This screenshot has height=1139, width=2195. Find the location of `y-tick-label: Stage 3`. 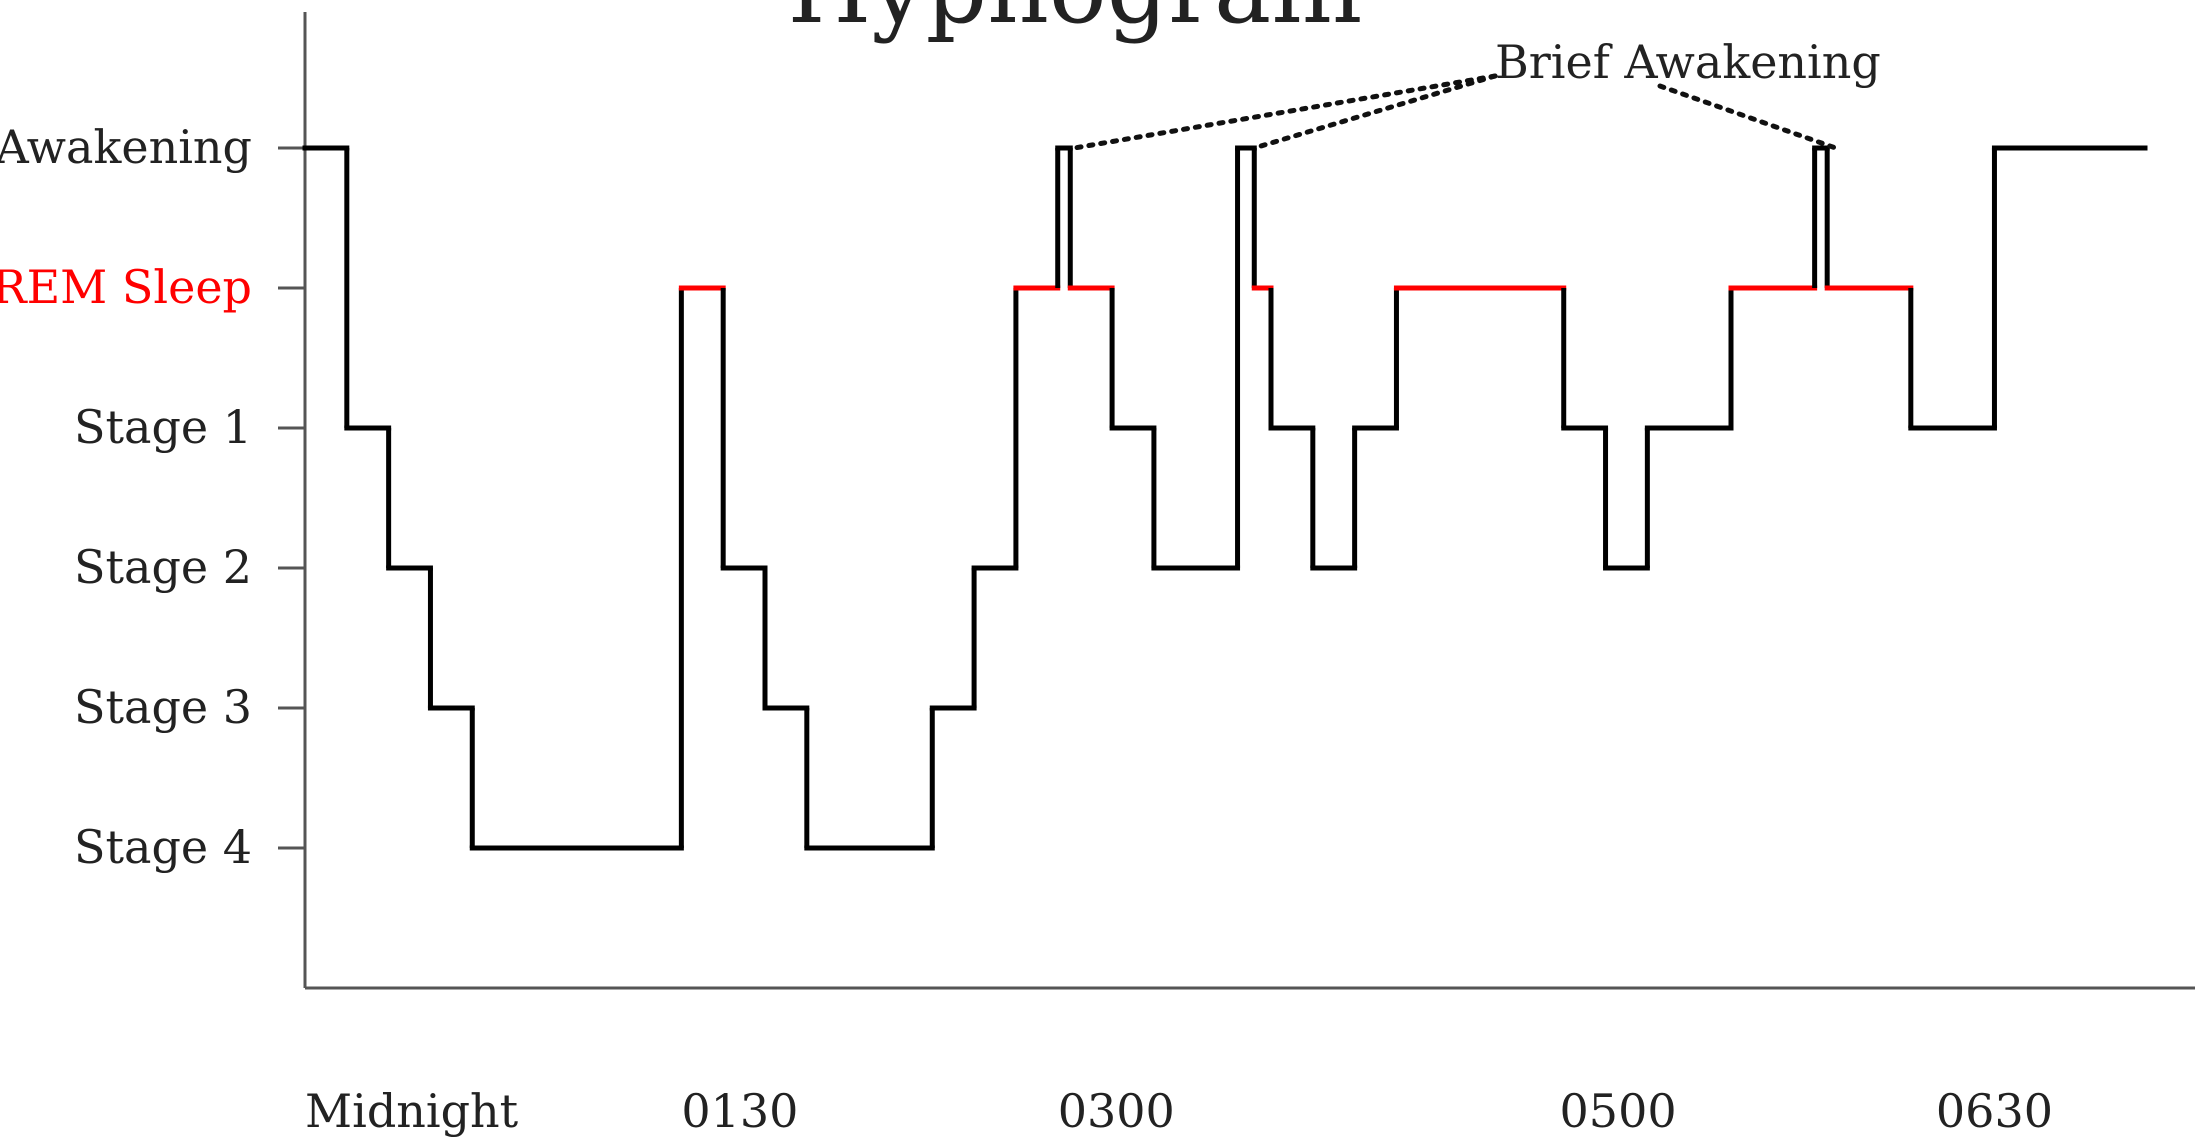

y-tick-label: Stage 3 is located at coordinates (163, 707).